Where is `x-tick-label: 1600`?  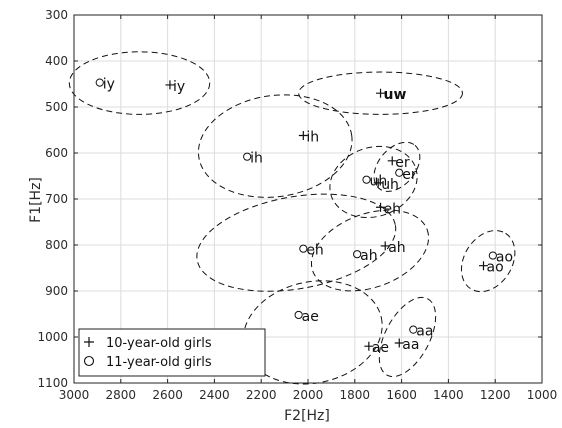
x-tick-label: 1600 is located at coordinates (401, 395).